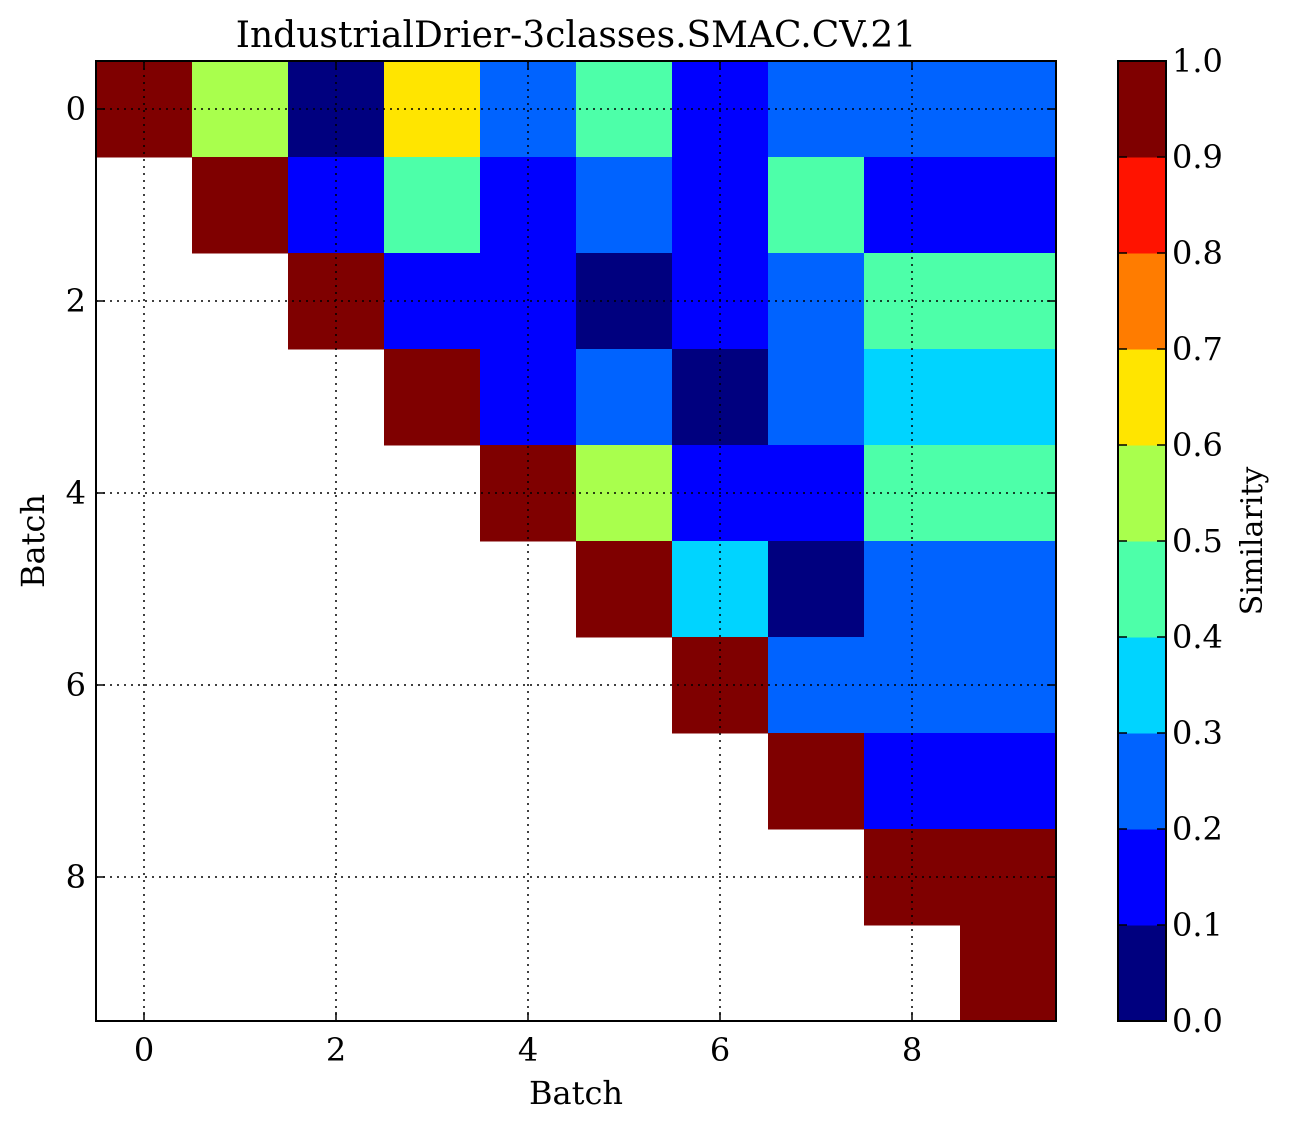 This screenshot has height=1131, width=1291. Describe the element at coordinates (1197, 445) in the screenshot. I see `colorbar-tick-label: 0.6` at that location.